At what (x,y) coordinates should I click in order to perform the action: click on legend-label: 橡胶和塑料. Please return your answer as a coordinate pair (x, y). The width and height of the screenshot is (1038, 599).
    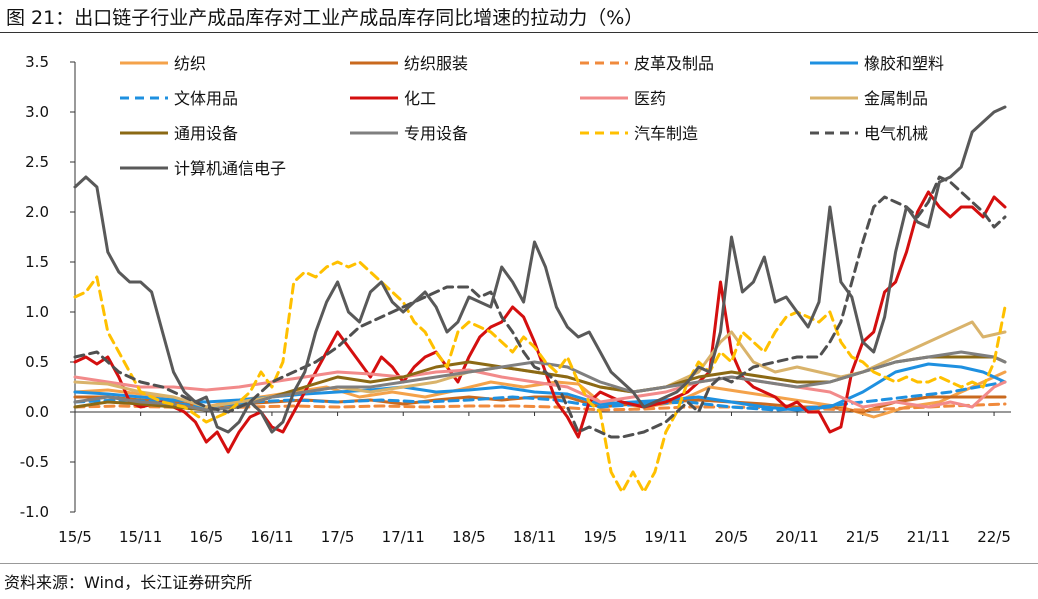
    Looking at the image, I should click on (904, 63).